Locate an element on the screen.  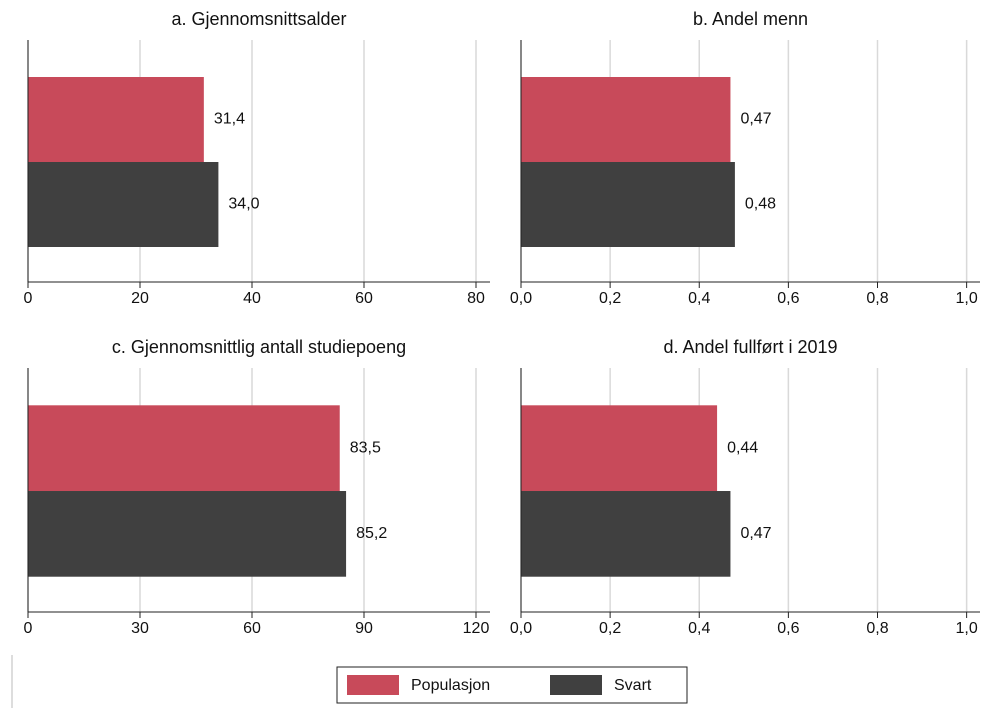
value-label: 34,0 is located at coordinates (243, 204).